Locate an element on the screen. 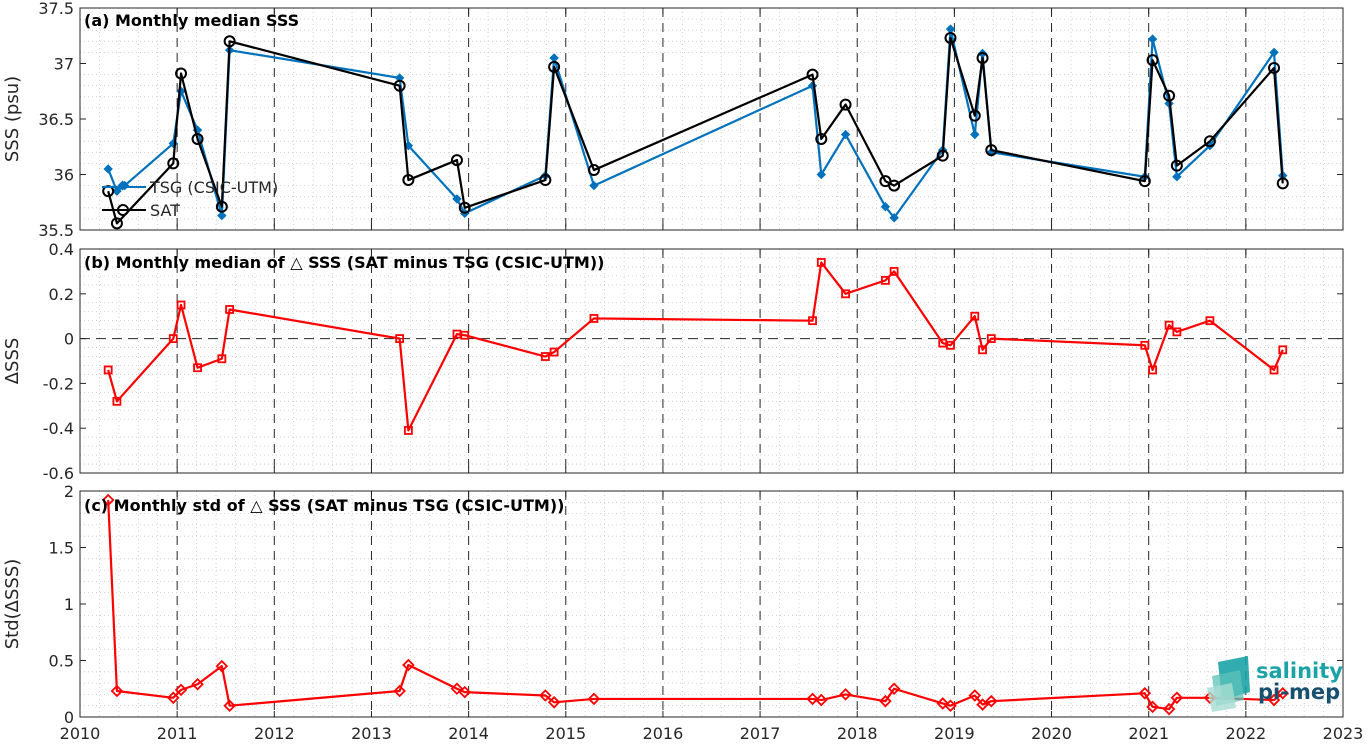 The height and width of the screenshot is (745, 1368). xtick-label: 2016 is located at coordinates (663, 733).